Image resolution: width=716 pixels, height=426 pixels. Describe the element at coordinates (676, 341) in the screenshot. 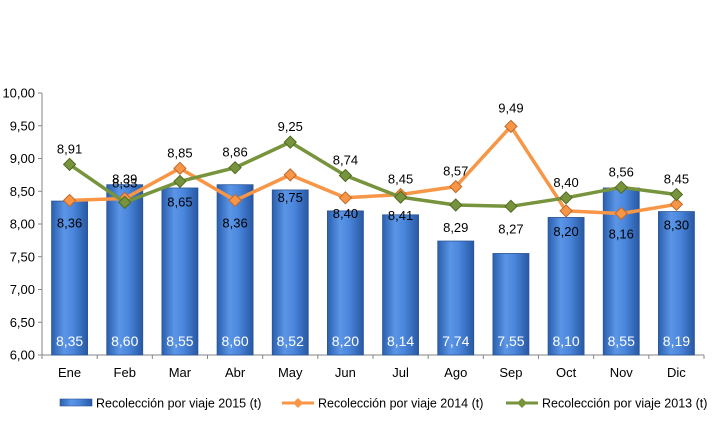

I see `bar-data-label: 8,19` at that location.